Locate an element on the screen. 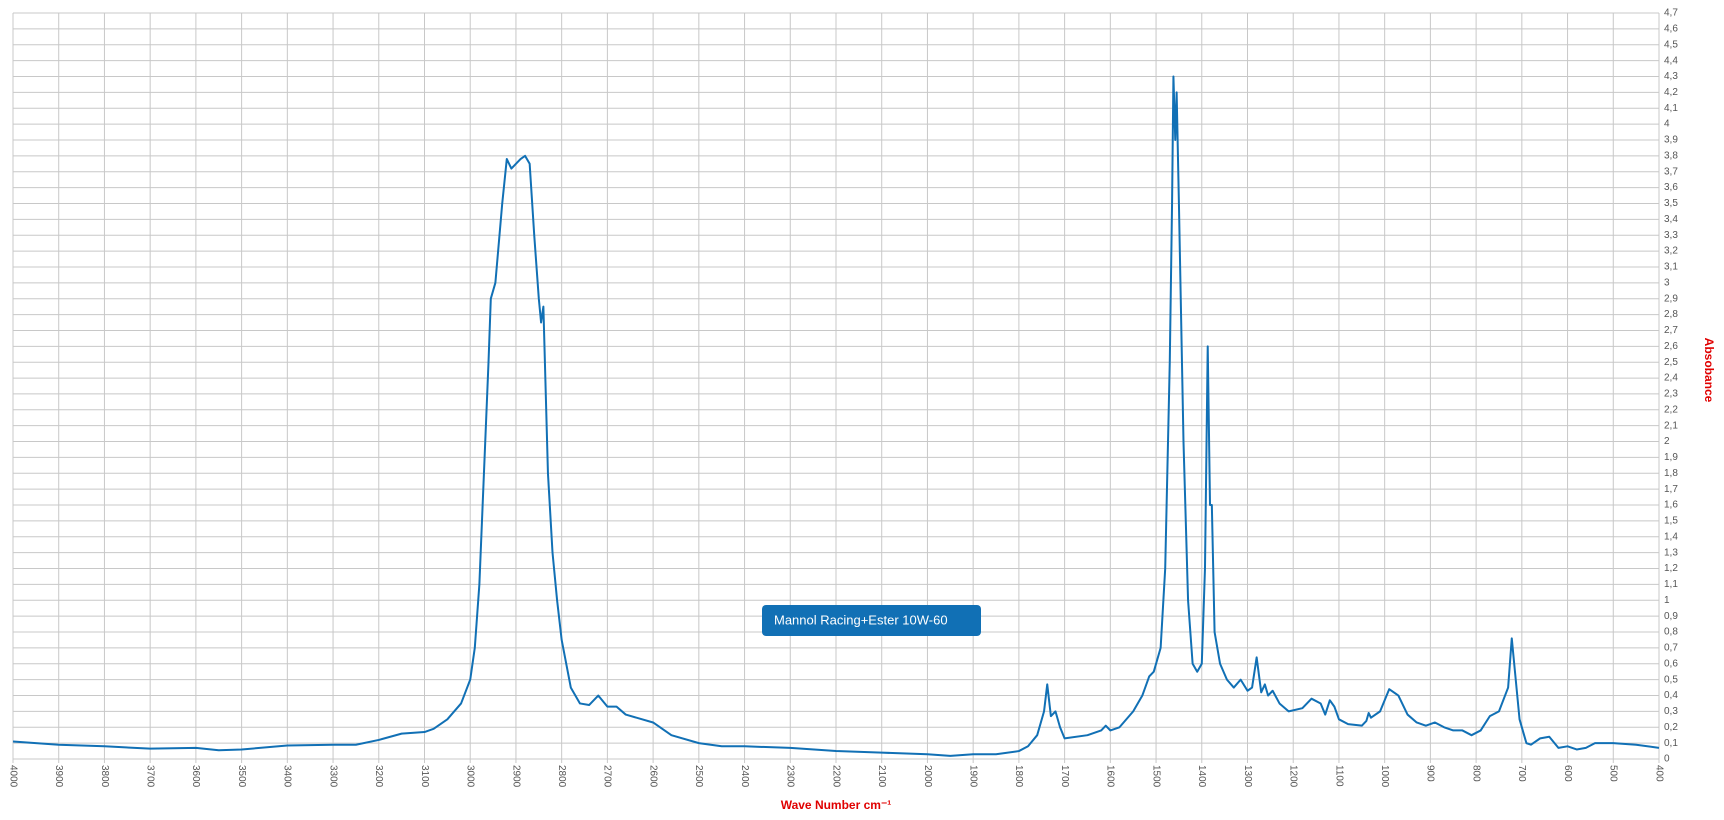 The width and height of the screenshot is (1724, 820). y-tick-label: 4,1 is located at coordinates (1671, 108).